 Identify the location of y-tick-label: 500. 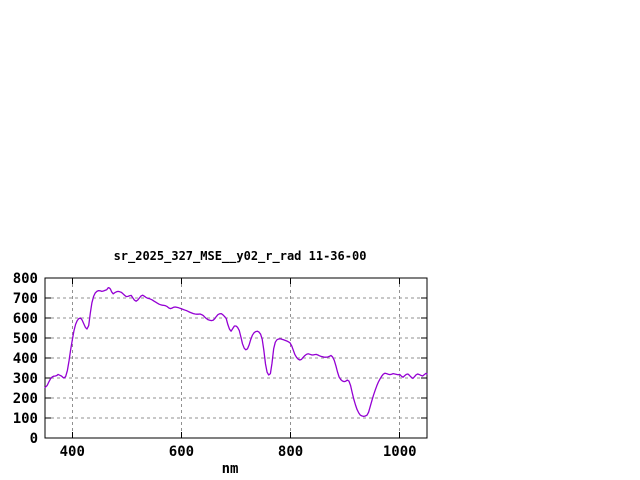
(25, 339).